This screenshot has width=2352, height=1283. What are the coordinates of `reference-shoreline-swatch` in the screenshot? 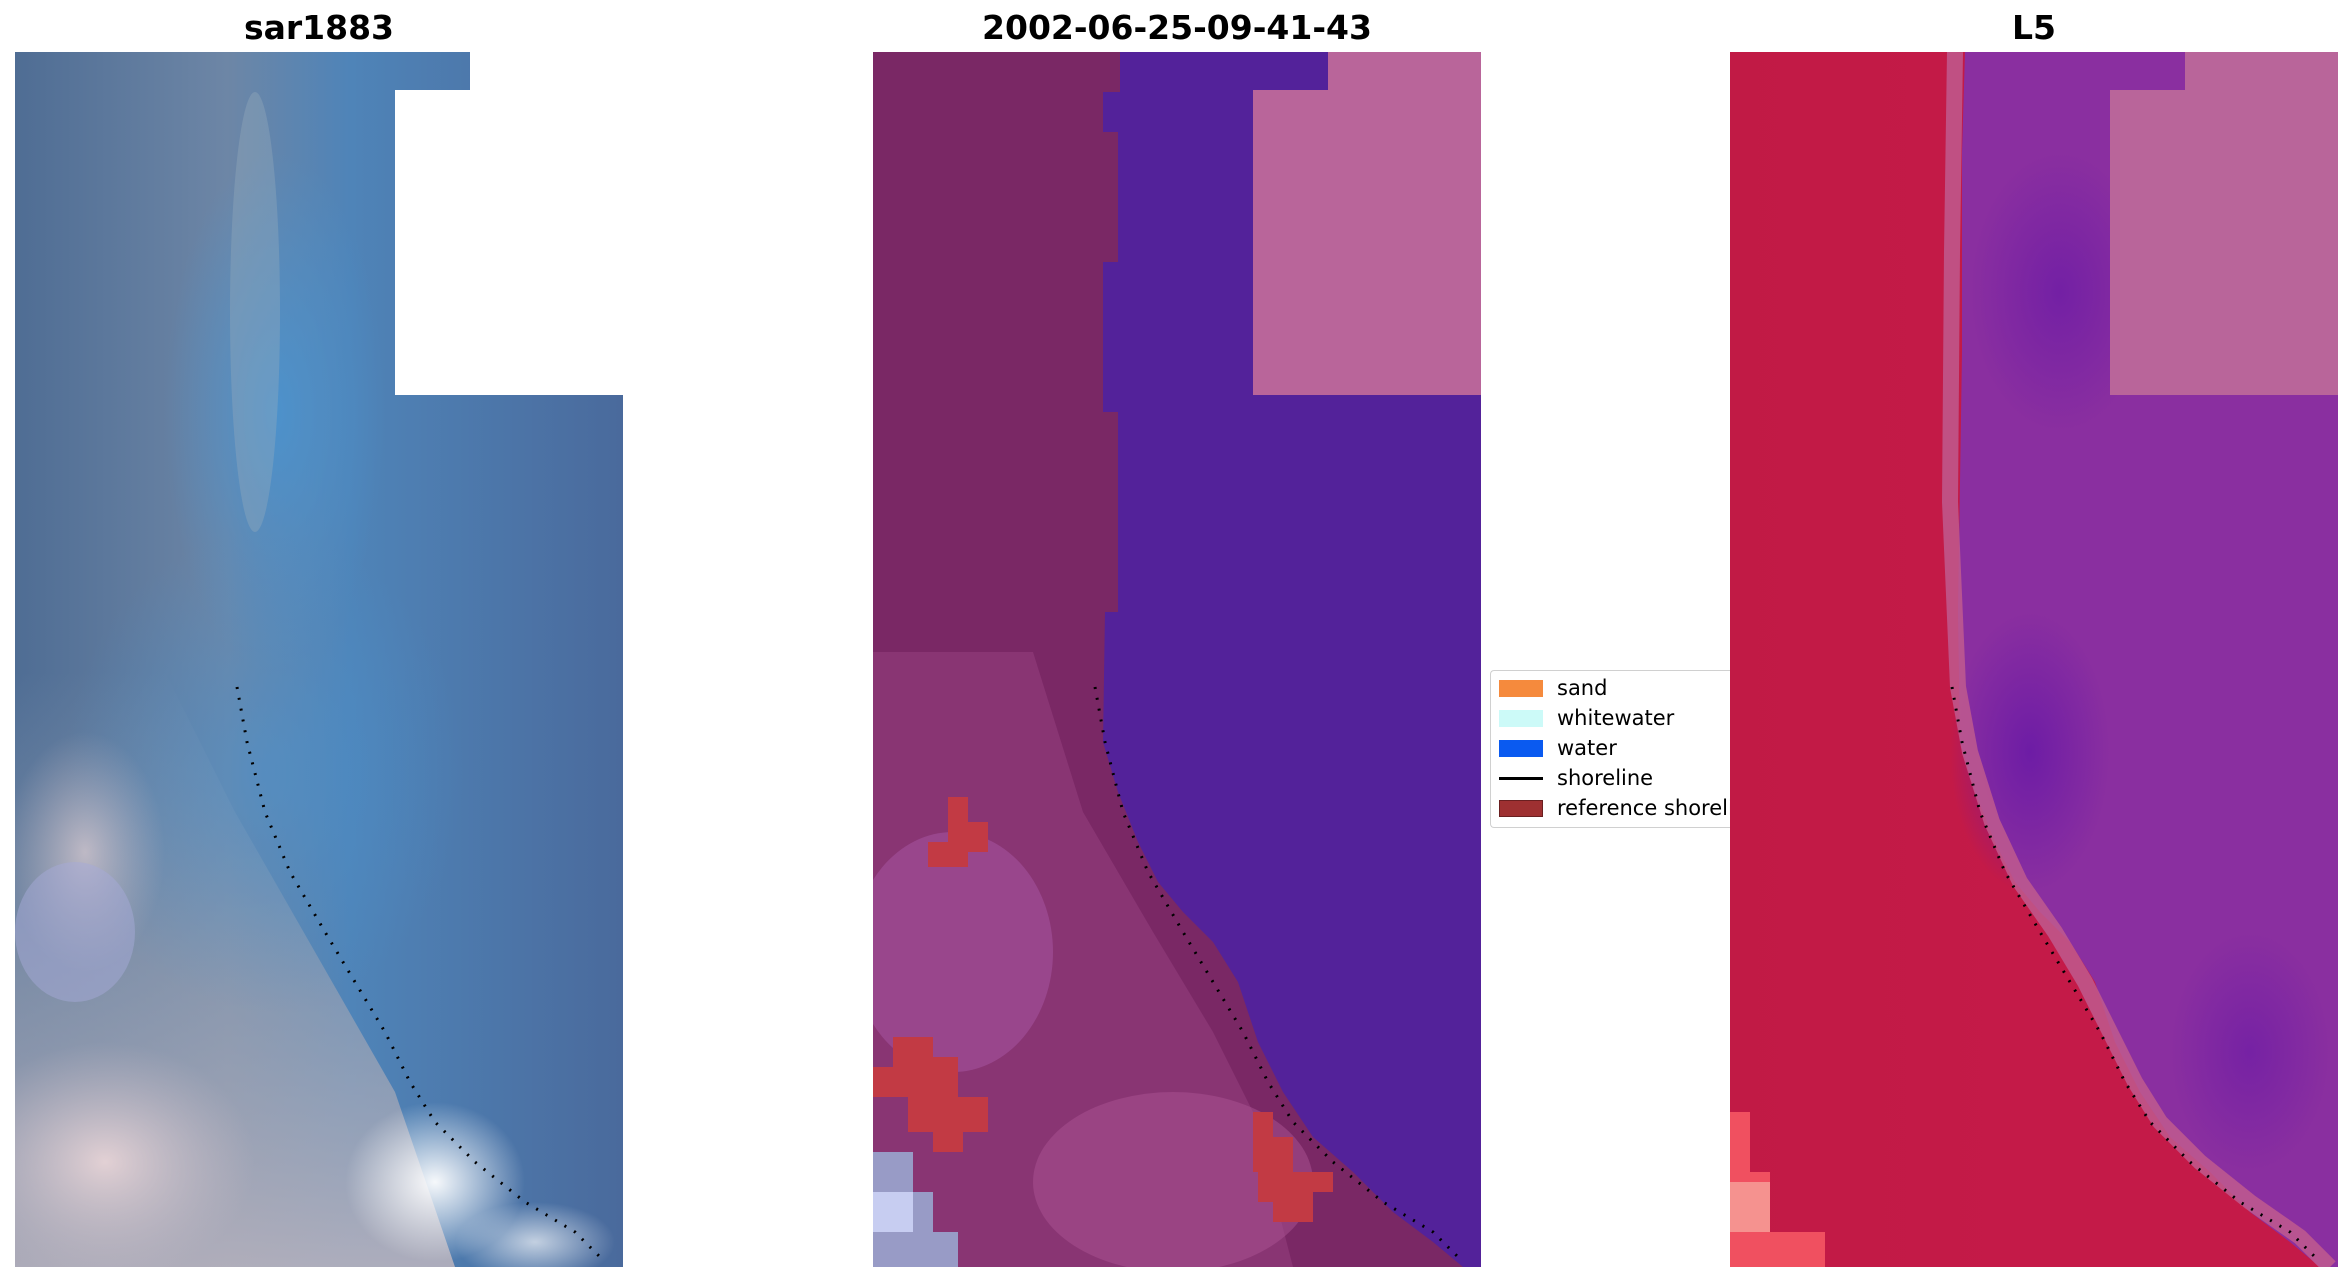 It's located at (1521, 808).